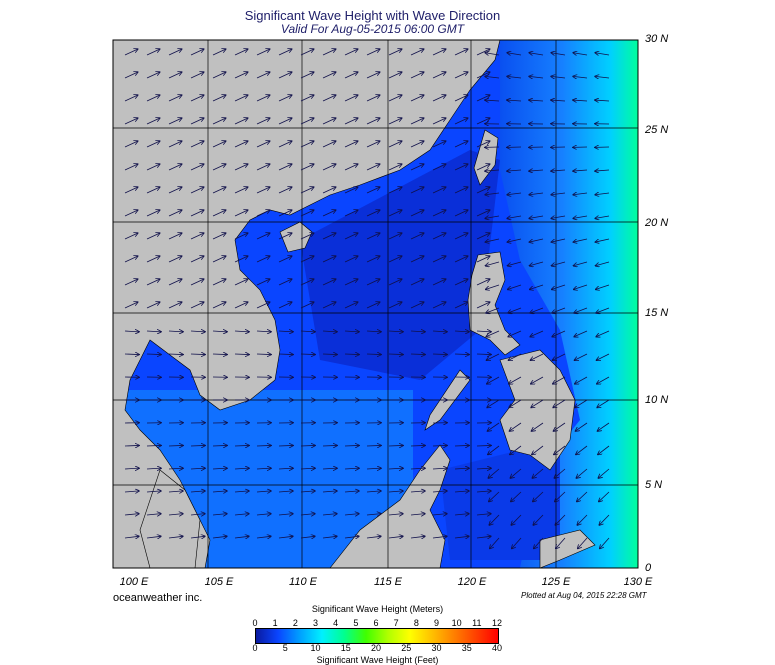 The width and height of the screenshot is (775, 665). What do you see at coordinates (569, 304) in the screenshot?
I see `sea-east-pacific` at bounding box center [569, 304].